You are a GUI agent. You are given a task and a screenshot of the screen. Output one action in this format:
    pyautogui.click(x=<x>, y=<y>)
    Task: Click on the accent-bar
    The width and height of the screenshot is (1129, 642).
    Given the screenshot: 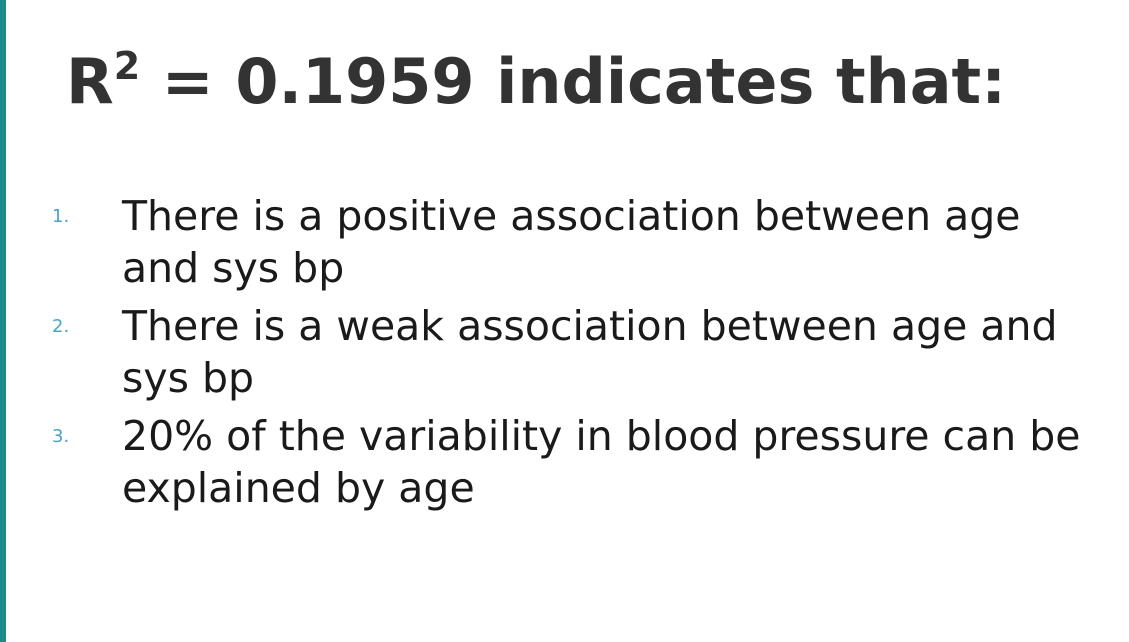 What is the action you would take?
    pyautogui.click(x=3, y=321)
    